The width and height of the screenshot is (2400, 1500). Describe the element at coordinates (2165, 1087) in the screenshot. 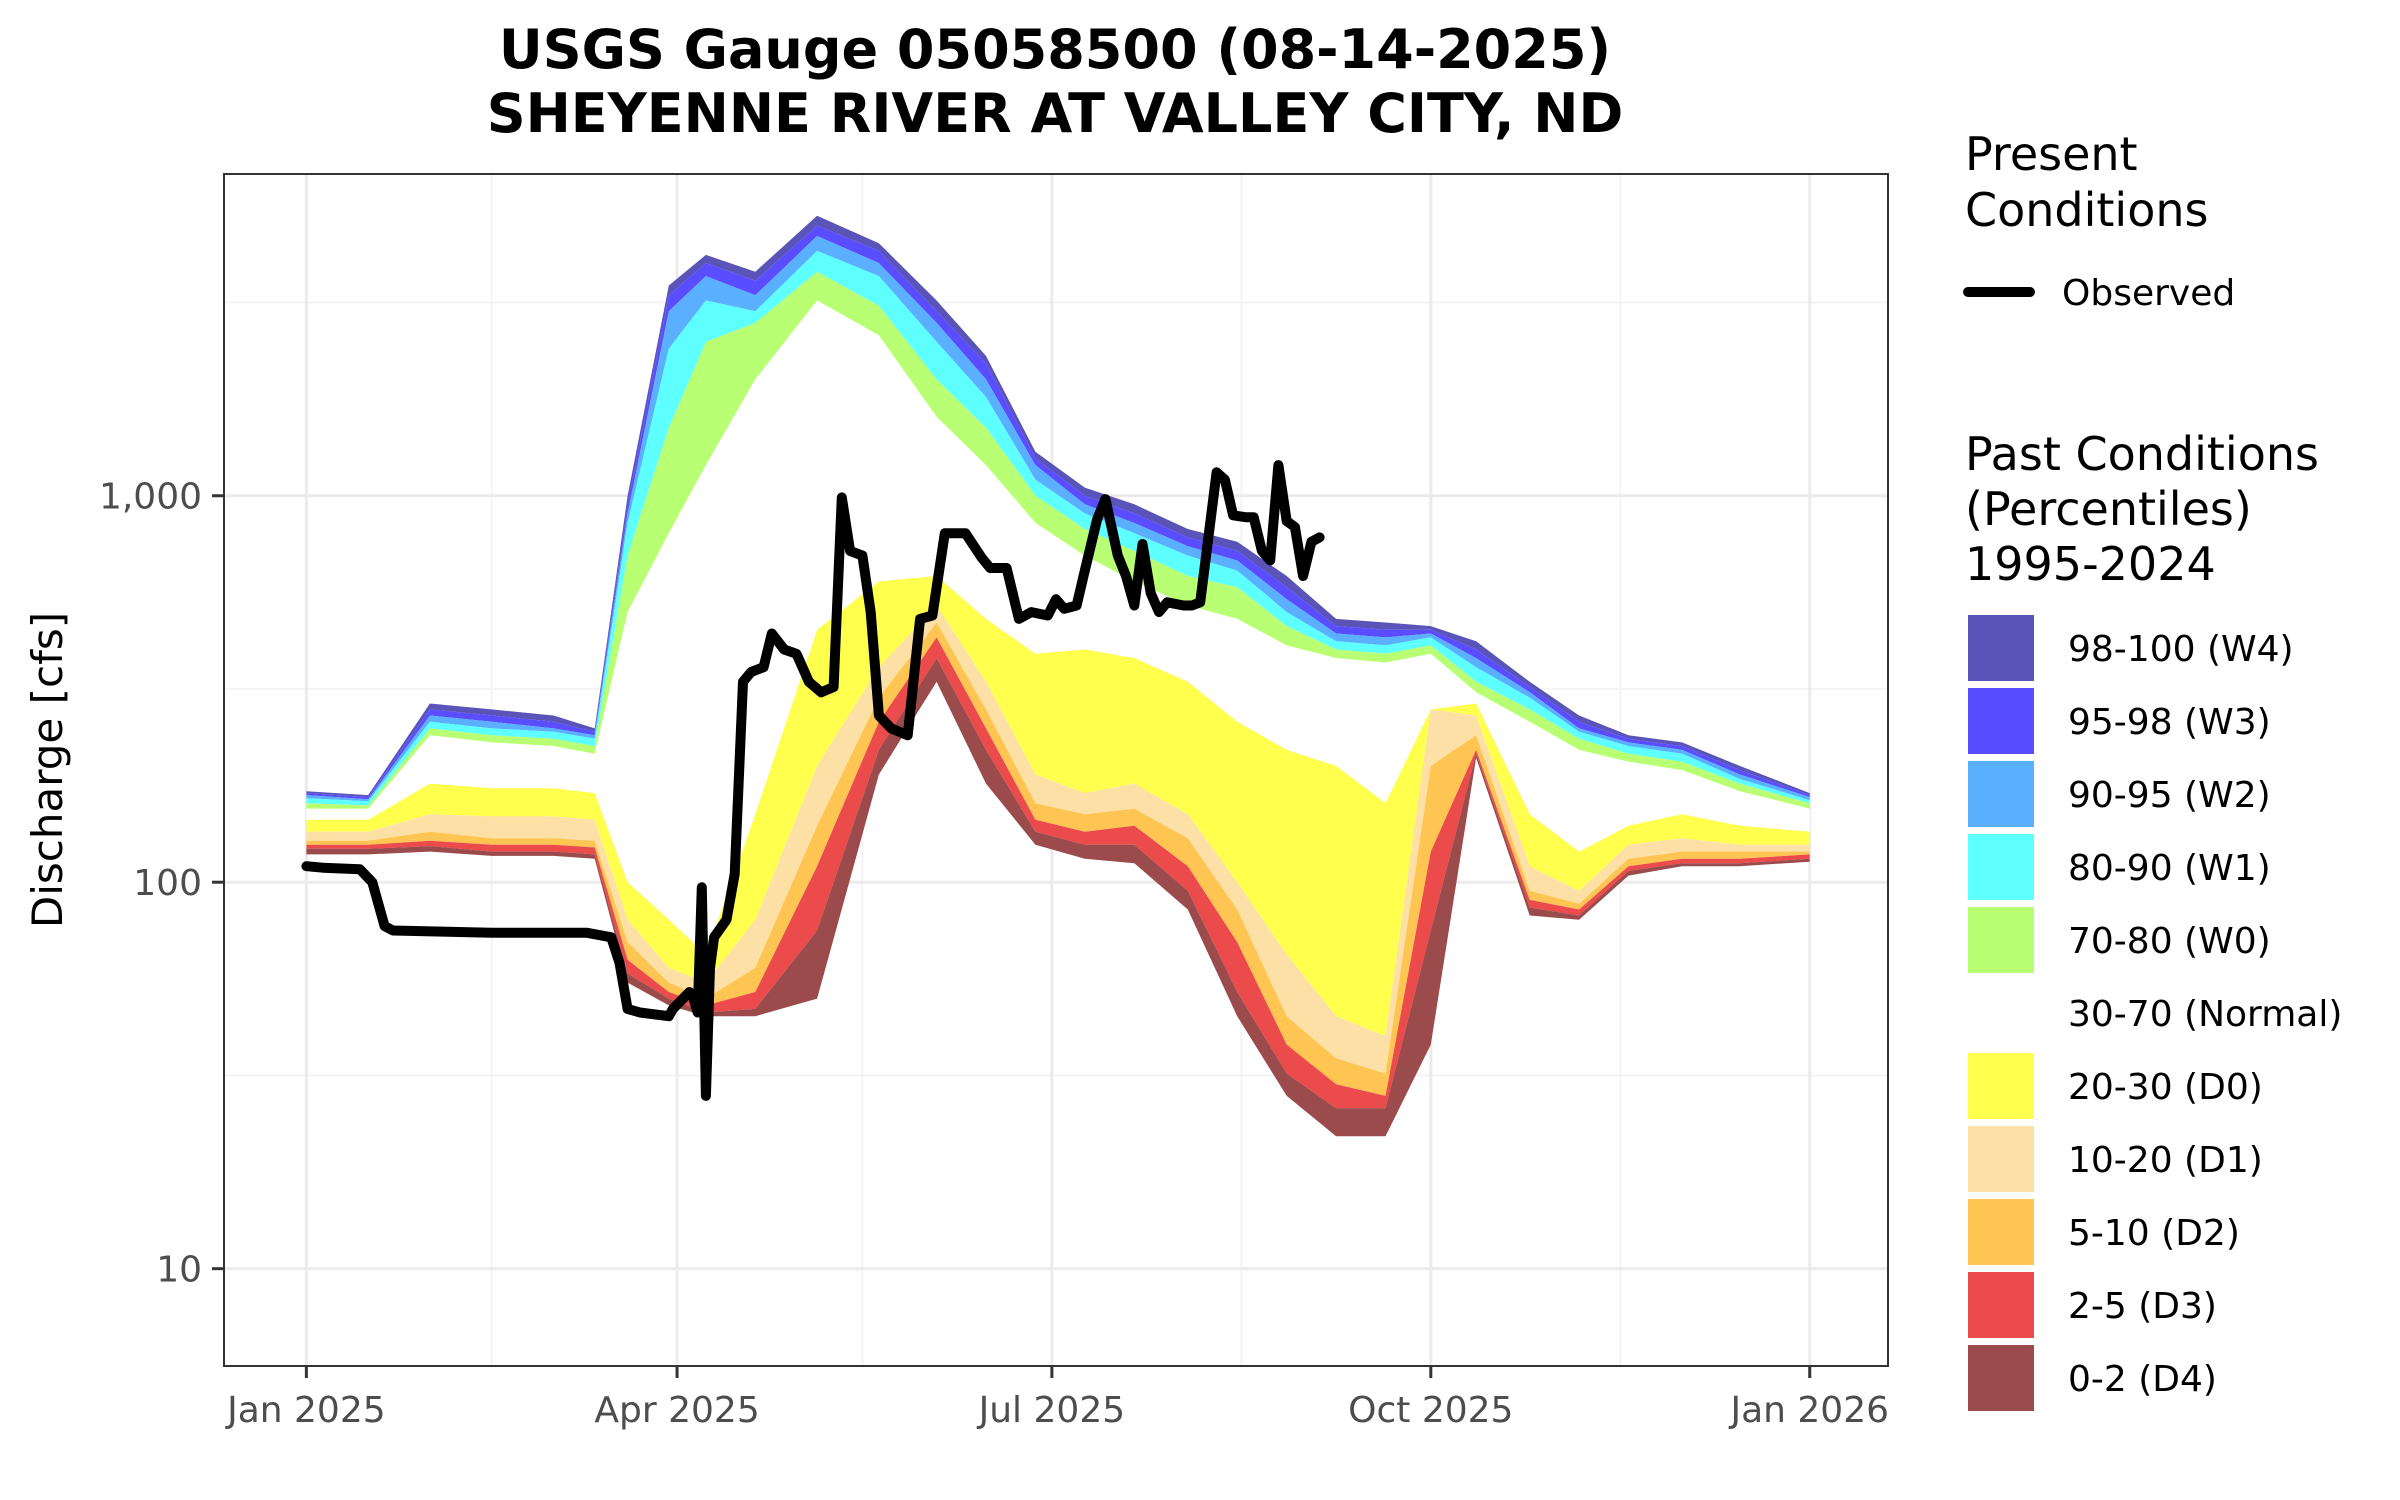

I see `legend-label-20-30-d0-: 20-30 (D0)` at that location.